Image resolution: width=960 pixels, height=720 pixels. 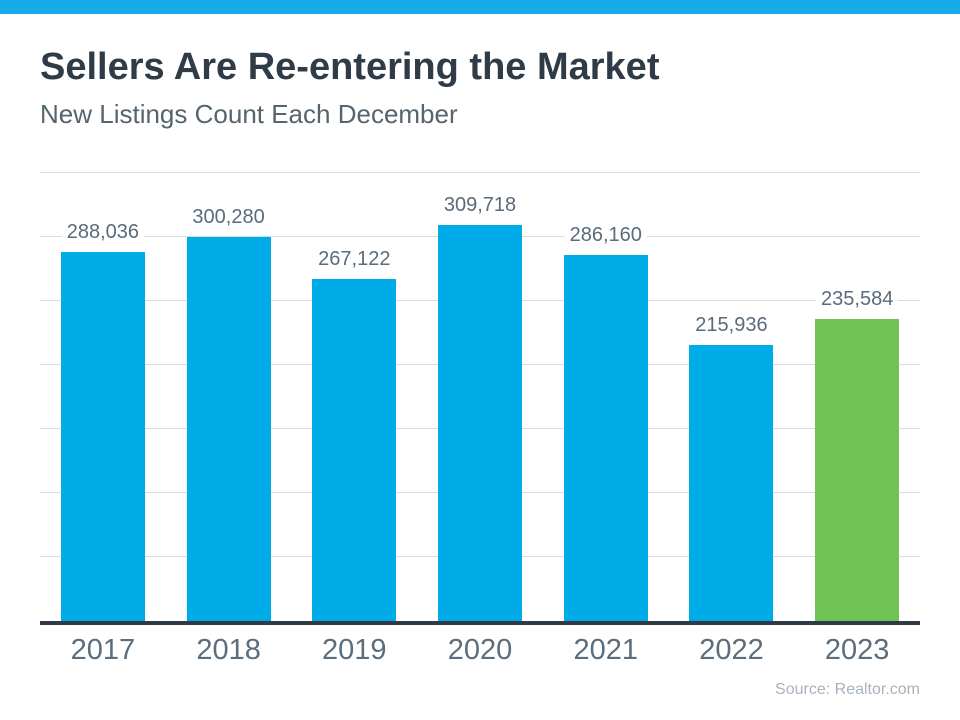 What do you see at coordinates (731, 325) in the screenshot?
I see `bar-value-label-2022: 215,936` at bounding box center [731, 325].